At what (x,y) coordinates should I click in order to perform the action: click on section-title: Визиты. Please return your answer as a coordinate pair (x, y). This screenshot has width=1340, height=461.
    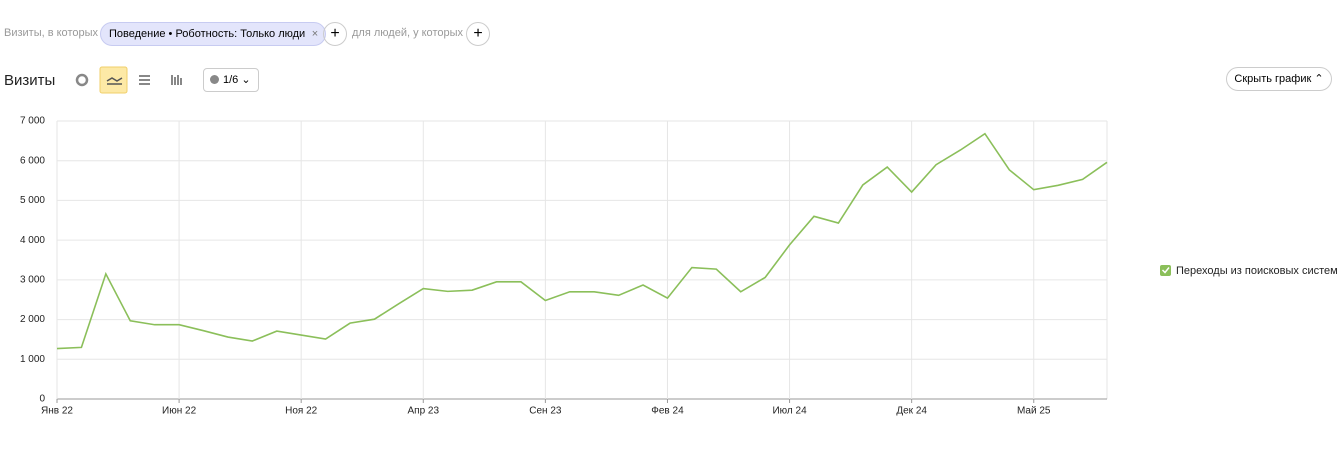
    Looking at the image, I should click on (30, 80).